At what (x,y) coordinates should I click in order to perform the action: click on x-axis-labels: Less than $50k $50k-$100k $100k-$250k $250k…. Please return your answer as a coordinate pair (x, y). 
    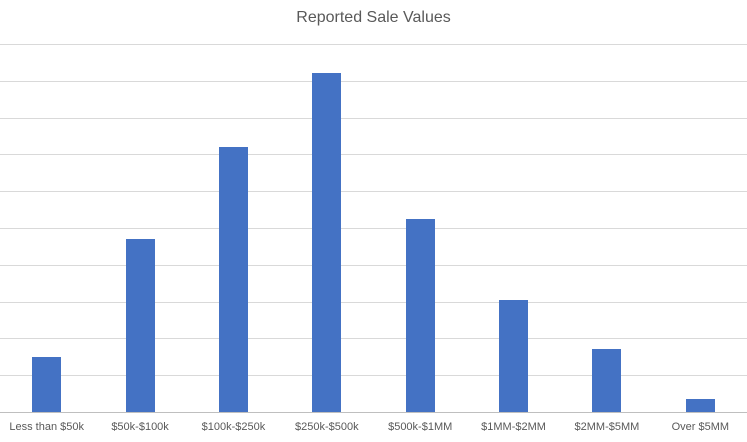
    Looking at the image, I should click on (373, 425).